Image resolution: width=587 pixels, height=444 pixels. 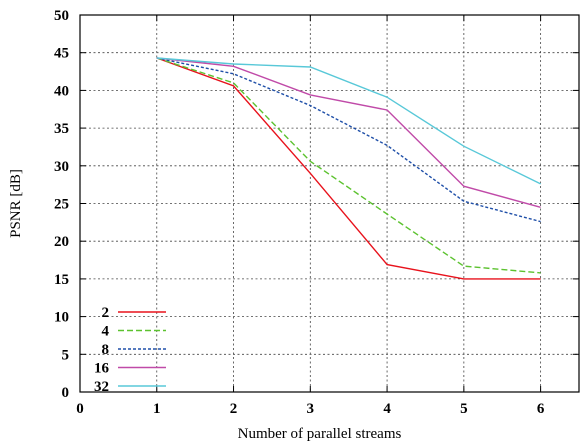 I want to click on y-axis-label: PSNR [dB], so click(x=16, y=203).